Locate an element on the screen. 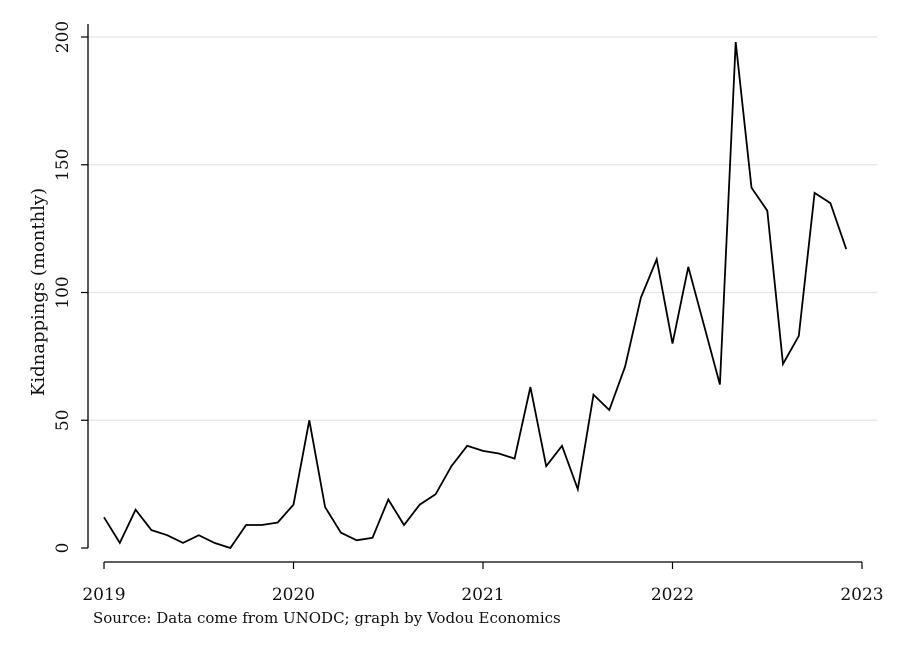 The image size is (900, 655). x-tick-label: 2022 is located at coordinates (672, 595).